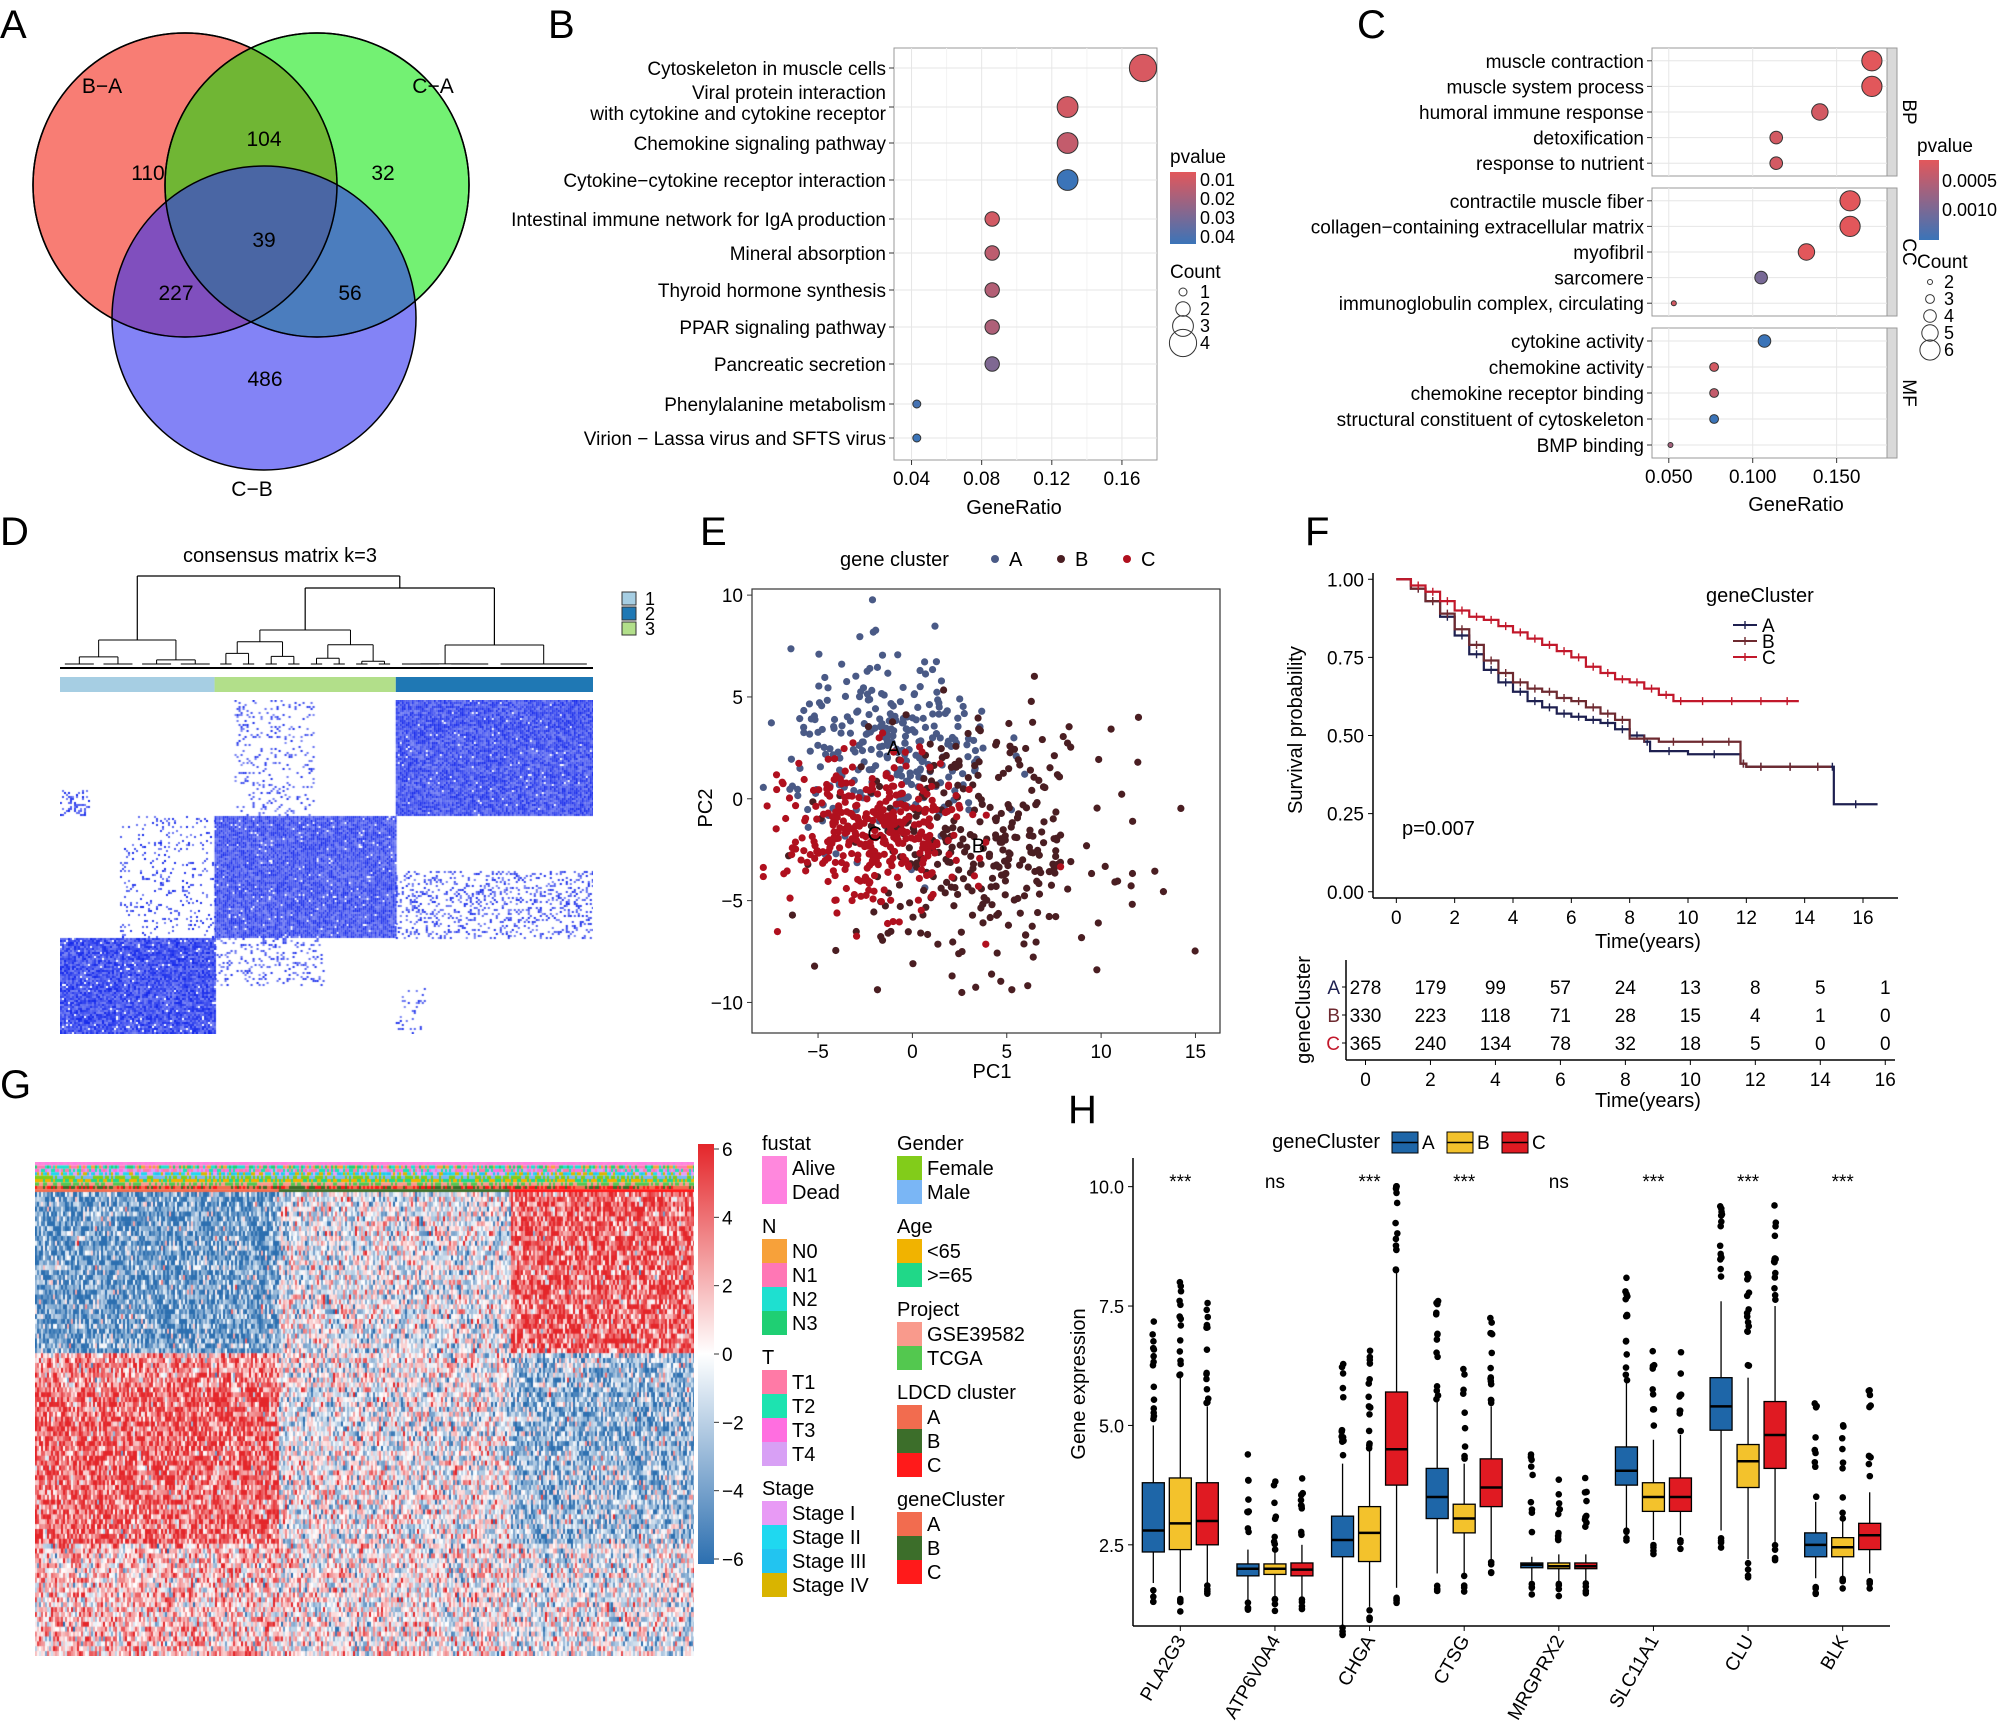 The height and width of the screenshot is (1729, 2007). I want to click on go-size-legend-dot, so click(1930, 316).